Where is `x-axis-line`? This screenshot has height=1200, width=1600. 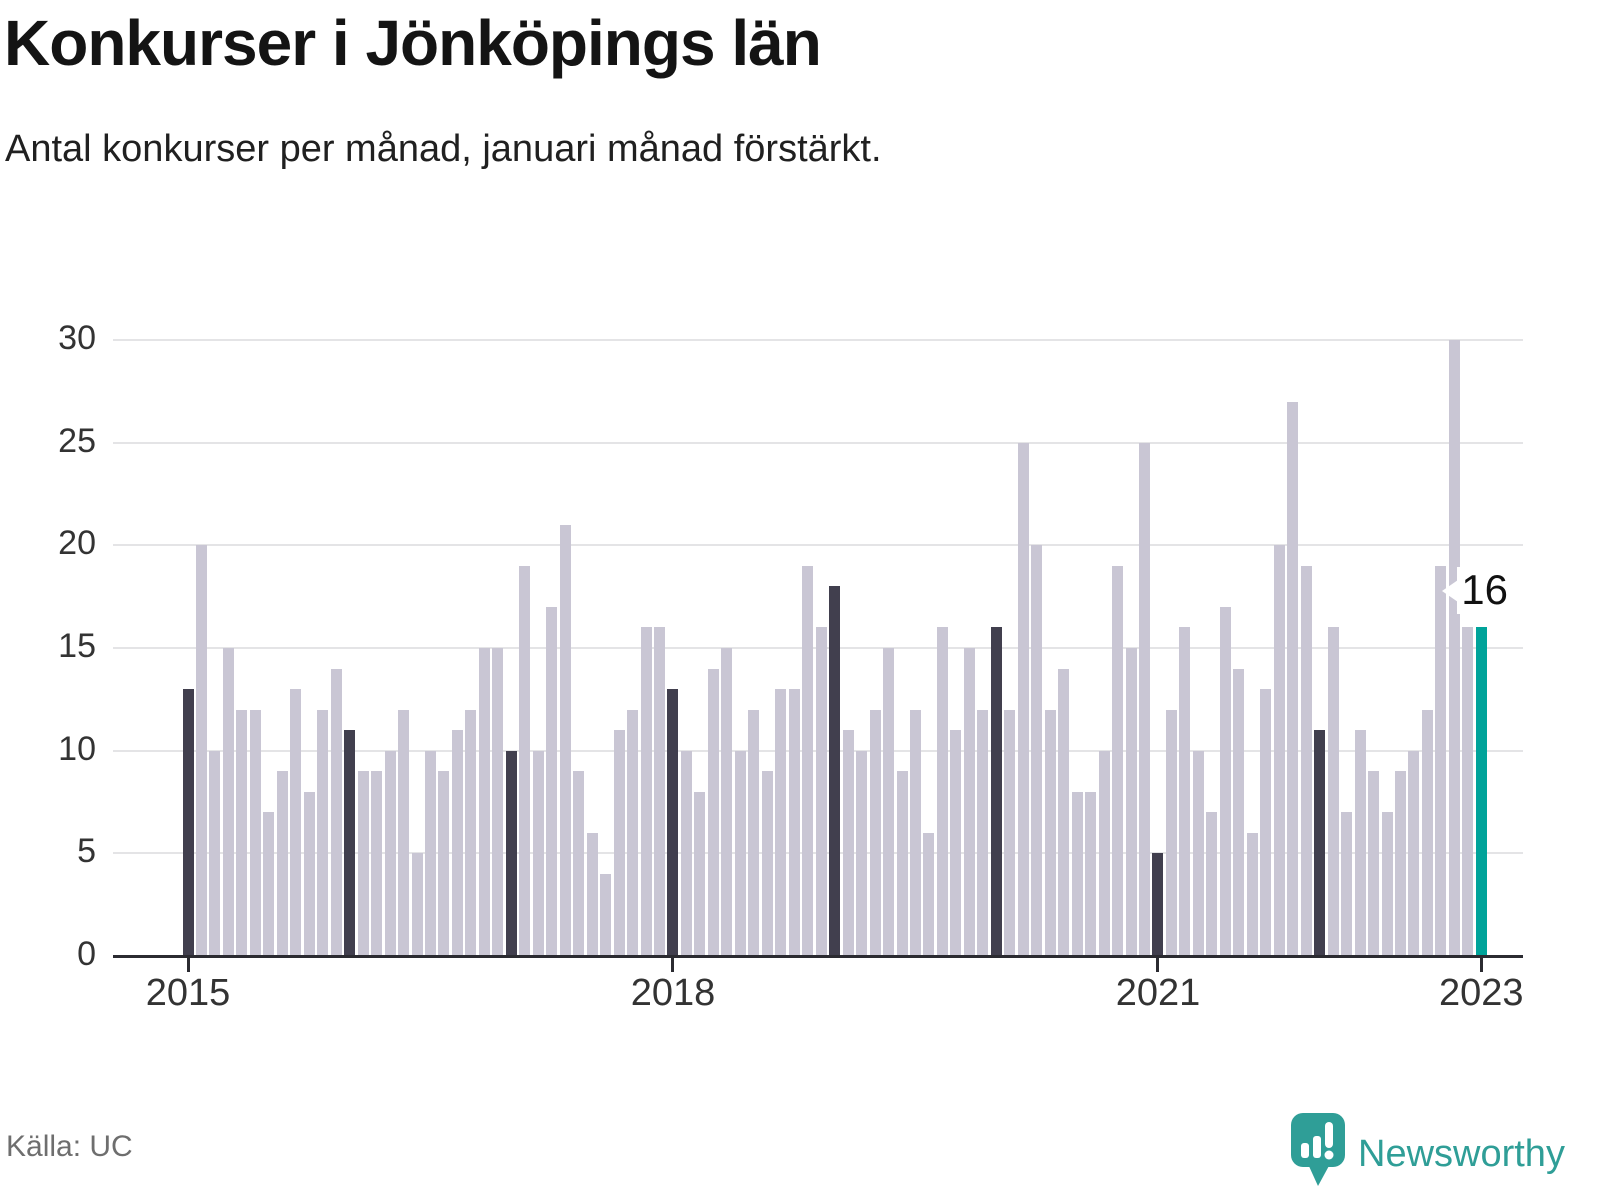 x-axis-line is located at coordinates (818, 956).